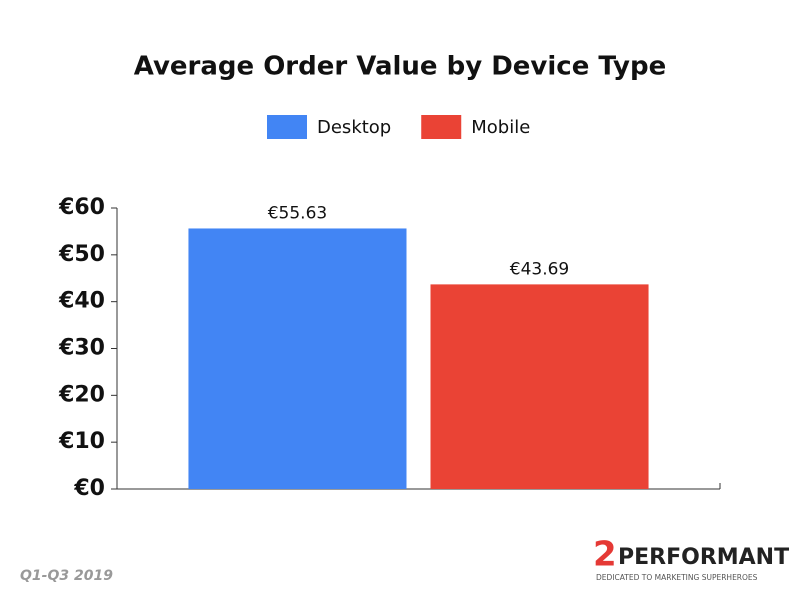 The width and height of the screenshot is (805, 600). I want to click on y-tick-label: €40, so click(81, 301).